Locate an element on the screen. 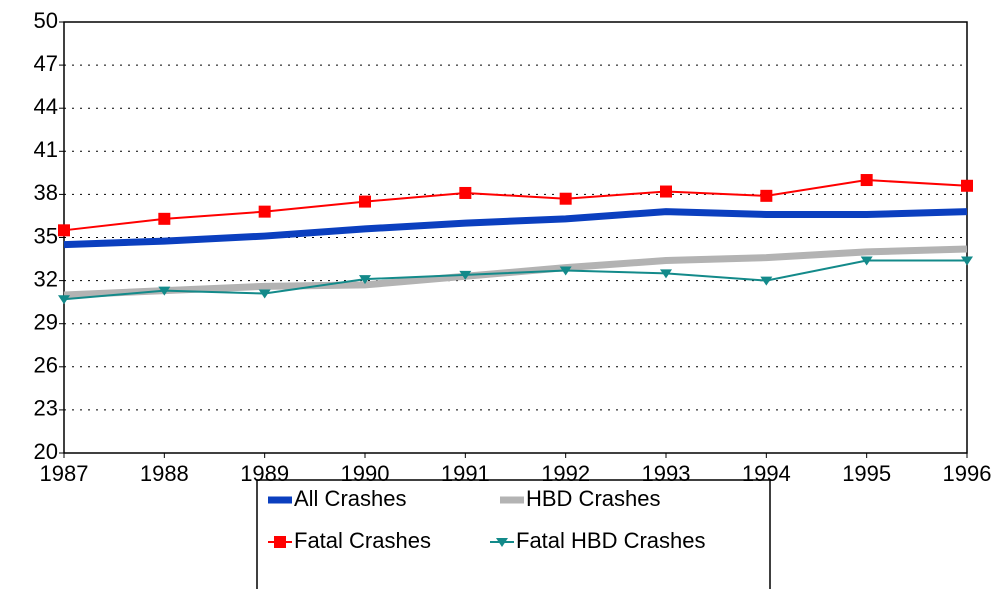 Image resolution: width=1003 pixels, height=589 pixels. y-tick-label: 38 is located at coordinates (46, 192).